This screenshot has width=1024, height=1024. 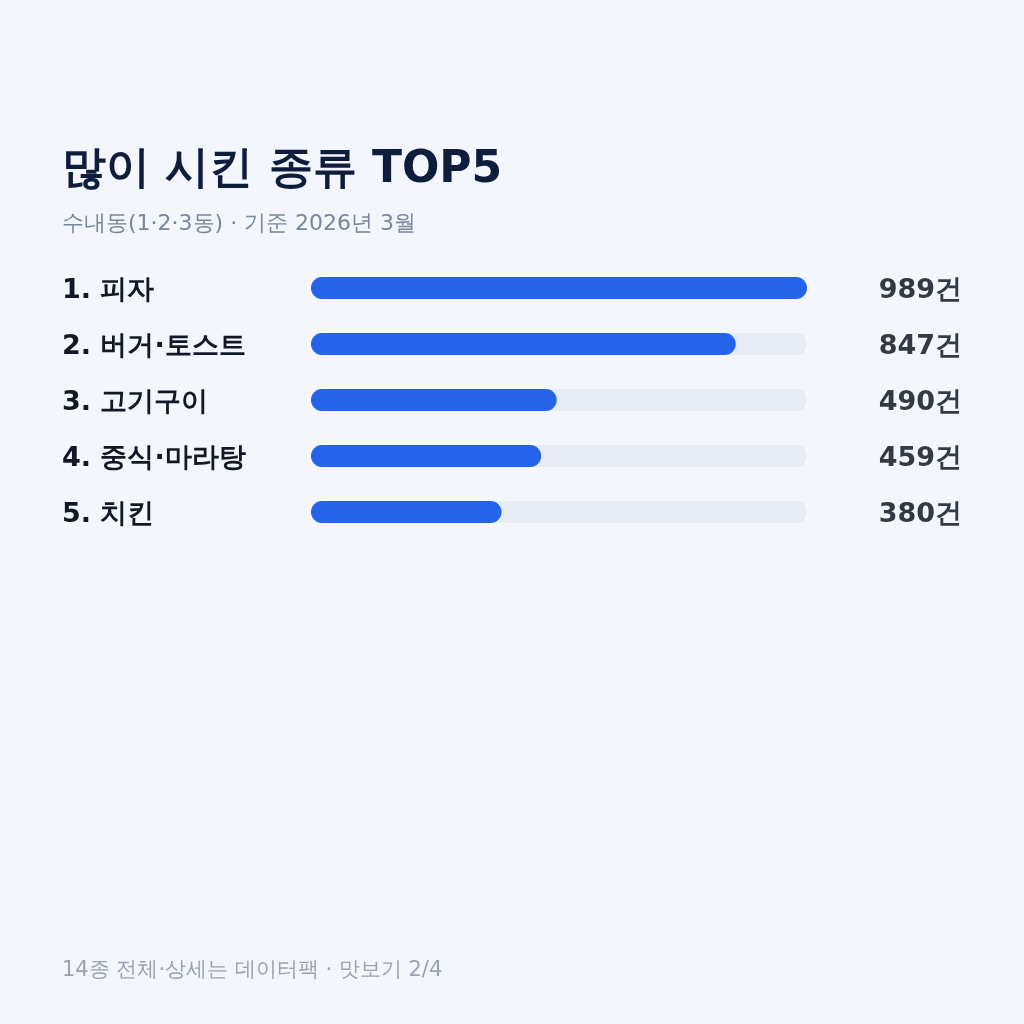 I want to click on data-label: 989건, so click(x=920, y=288).